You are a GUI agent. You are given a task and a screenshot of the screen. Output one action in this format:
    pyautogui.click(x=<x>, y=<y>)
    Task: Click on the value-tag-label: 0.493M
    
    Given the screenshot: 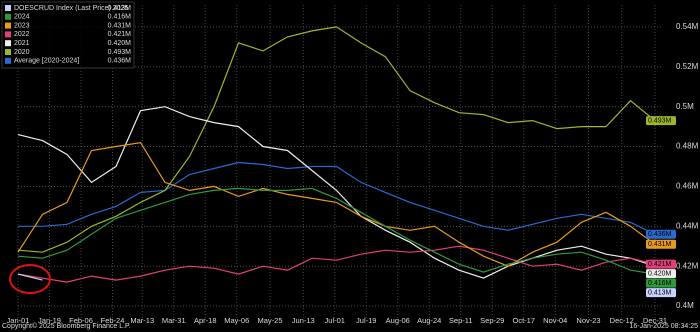 What is the action you would take?
    pyautogui.click(x=660, y=120)
    